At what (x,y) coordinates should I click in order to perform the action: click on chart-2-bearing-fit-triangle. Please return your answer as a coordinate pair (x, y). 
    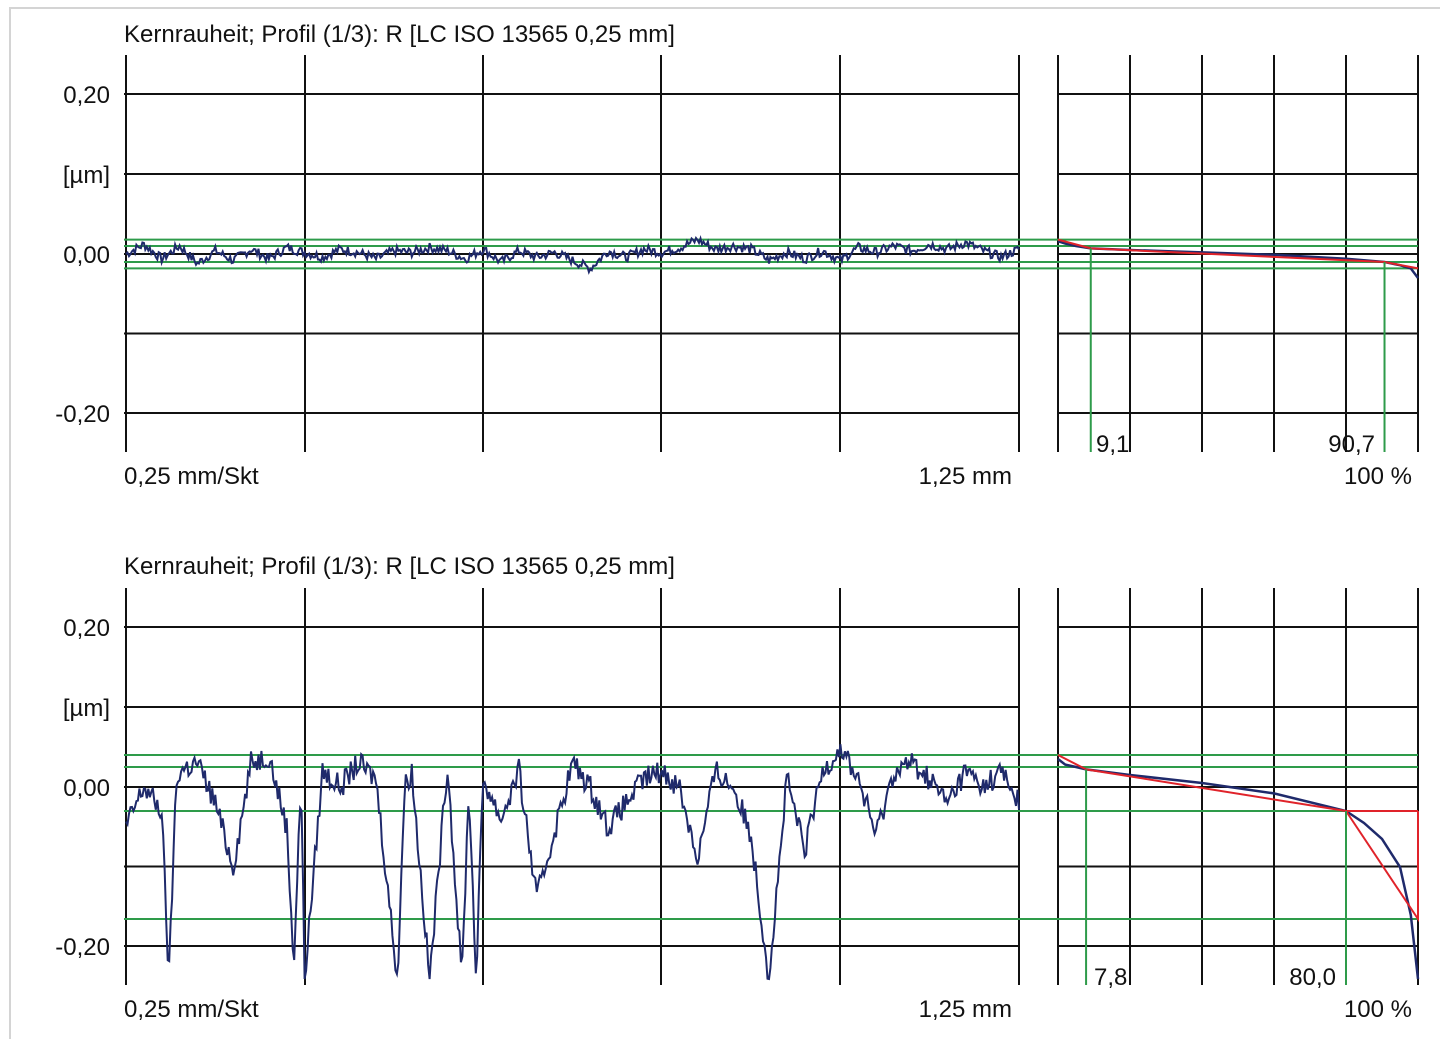
    Looking at the image, I should click on (1382, 866).